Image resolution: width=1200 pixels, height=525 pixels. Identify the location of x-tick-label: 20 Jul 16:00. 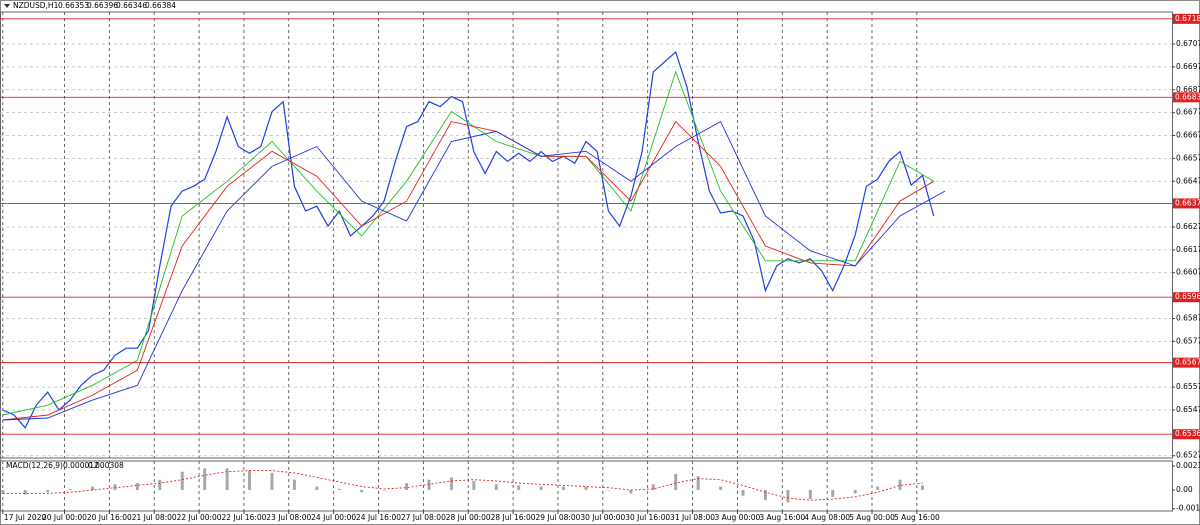
(109, 517).